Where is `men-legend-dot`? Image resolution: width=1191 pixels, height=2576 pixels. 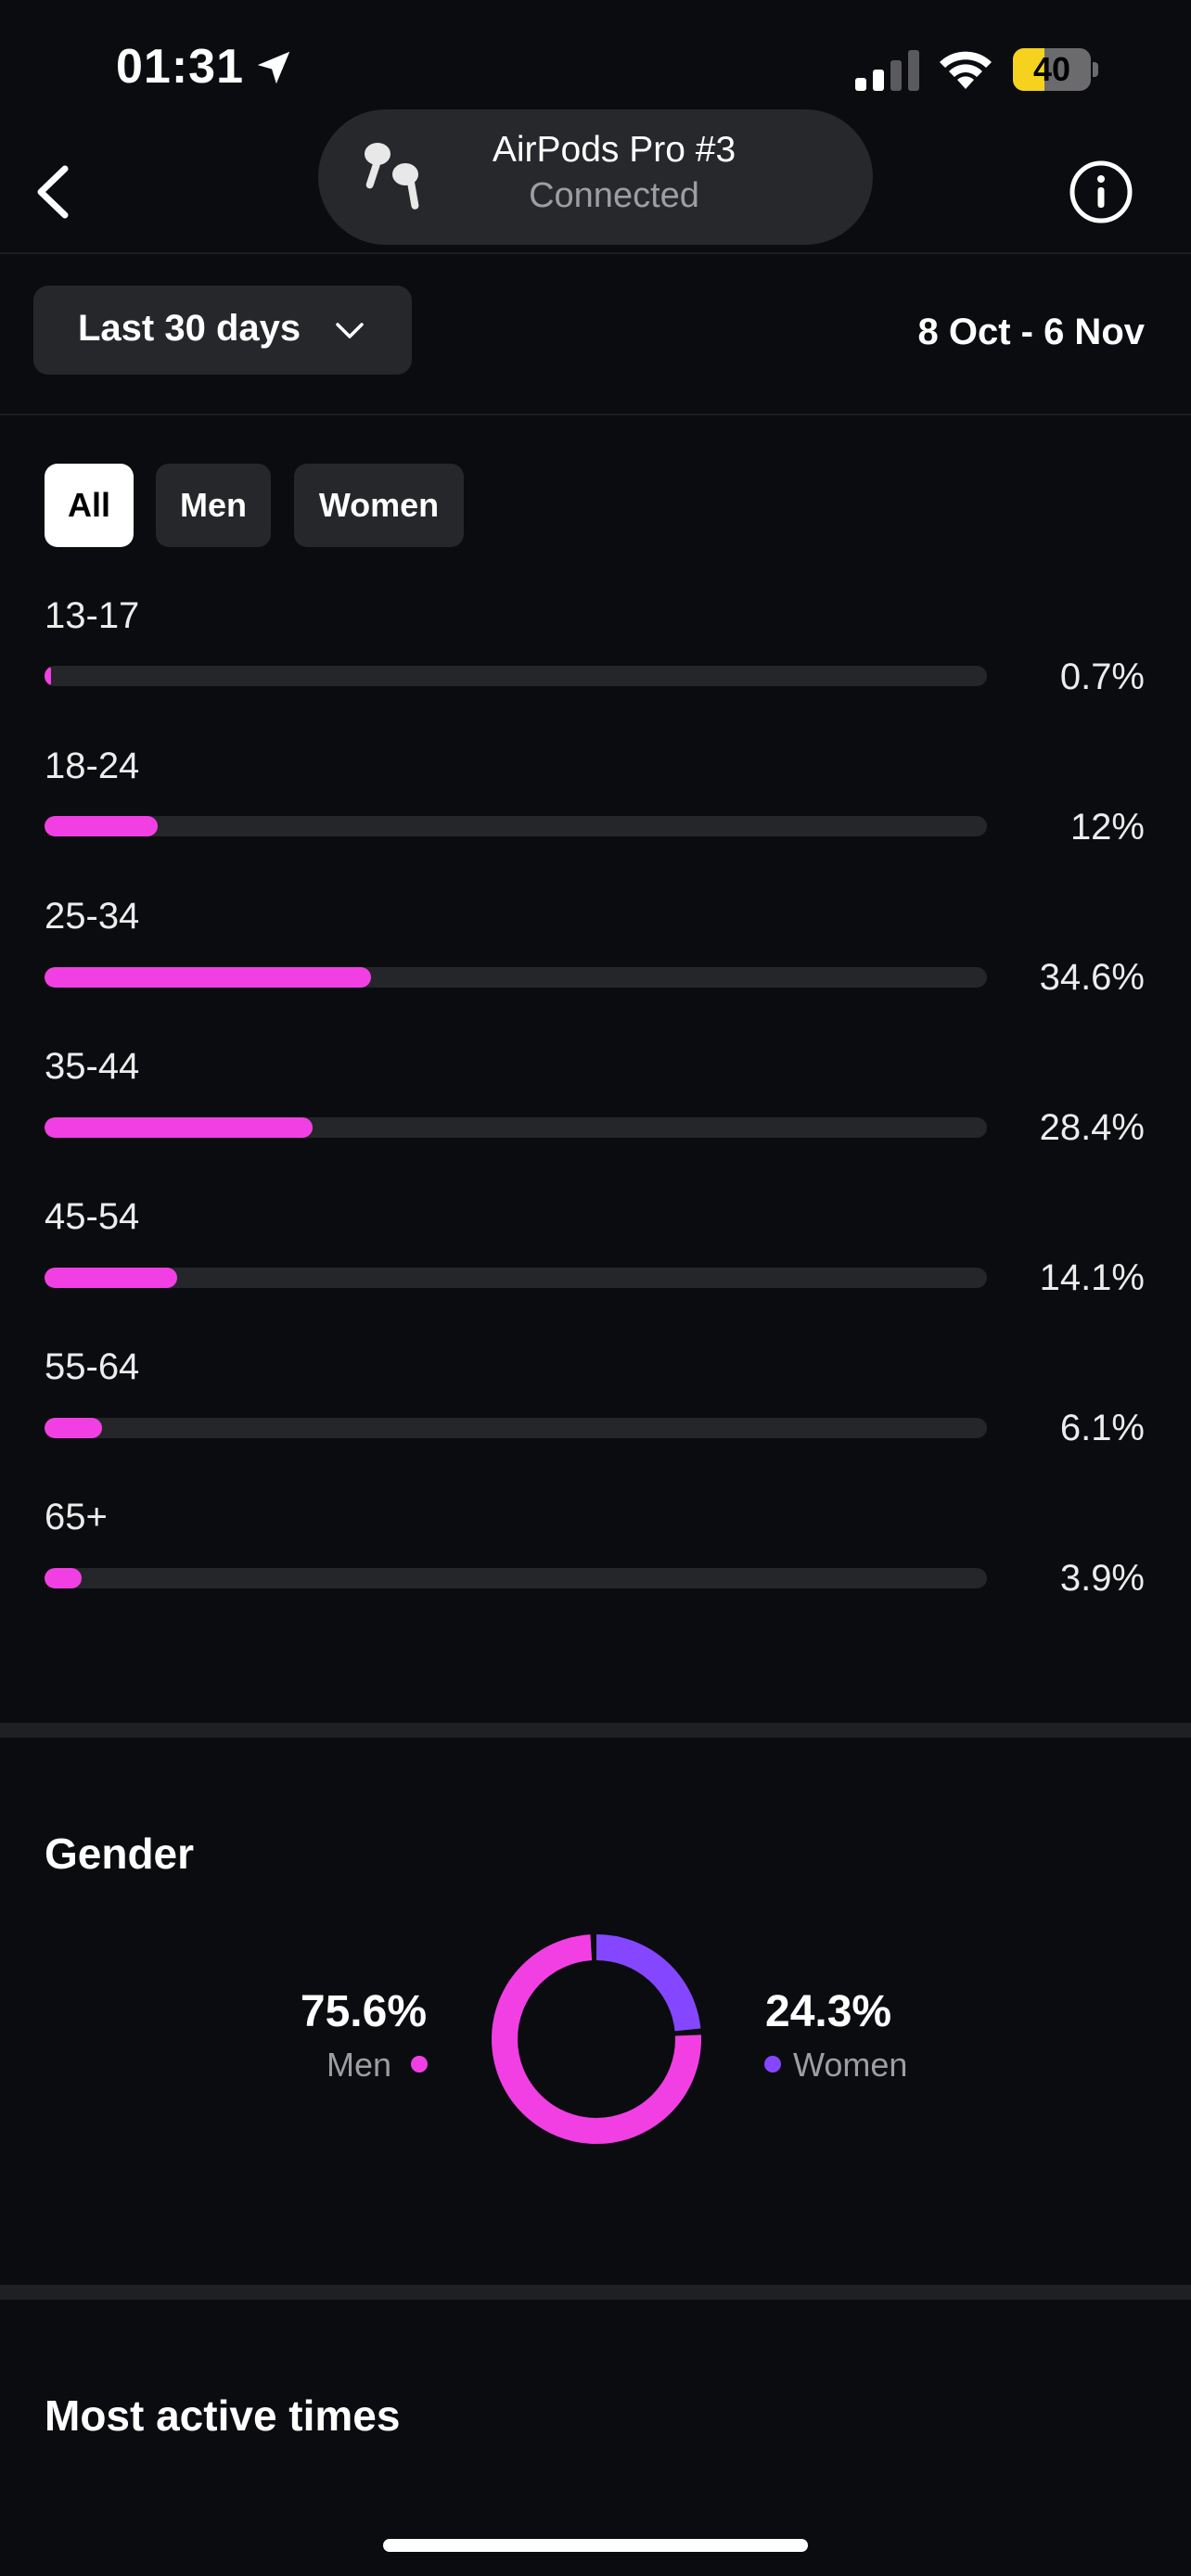 men-legend-dot is located at coordinates (419, 2064).